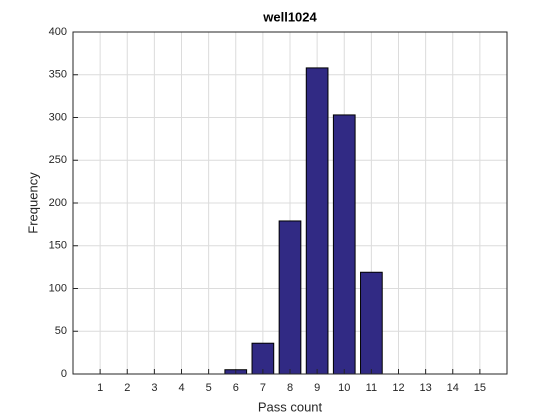 The width and height of the screenshot is (560, 420). Describe the element at coordinates (58, 246) in the screenshot. I see `y-tick-label: 150` at that location.